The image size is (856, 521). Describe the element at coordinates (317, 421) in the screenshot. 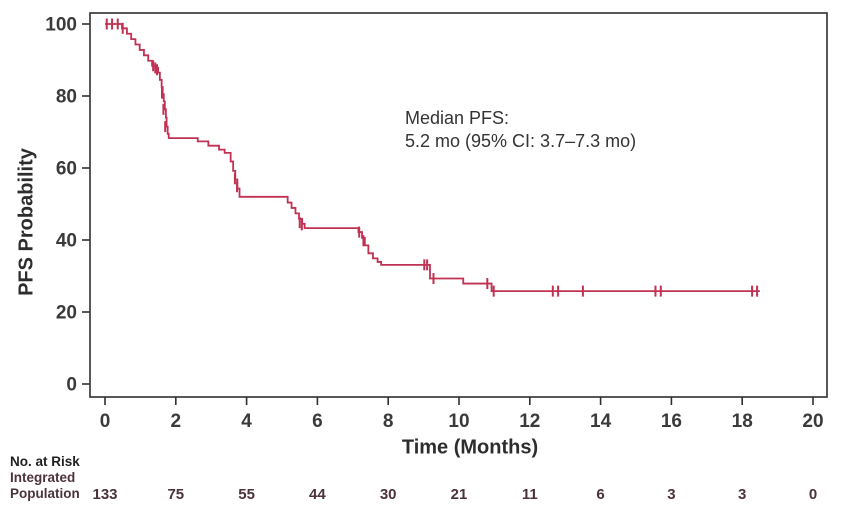

I see `x-tick-label: 6` at that location.